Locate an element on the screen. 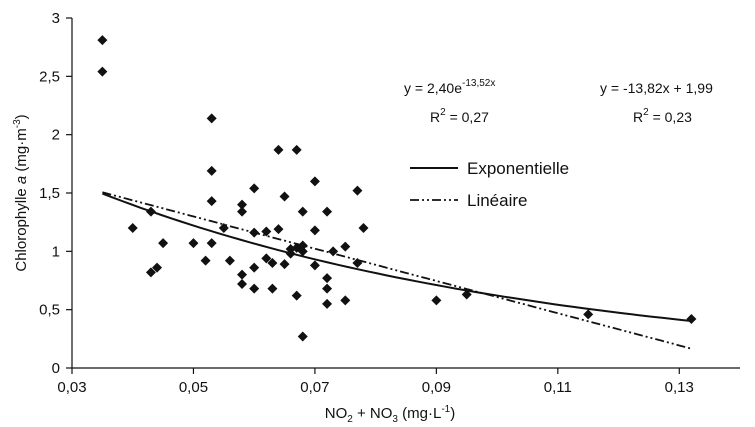 The height and width of the screenshot is (427, 755). exponential-equation: y = 2,40e-13,52x is located at coordinates (449, 87).